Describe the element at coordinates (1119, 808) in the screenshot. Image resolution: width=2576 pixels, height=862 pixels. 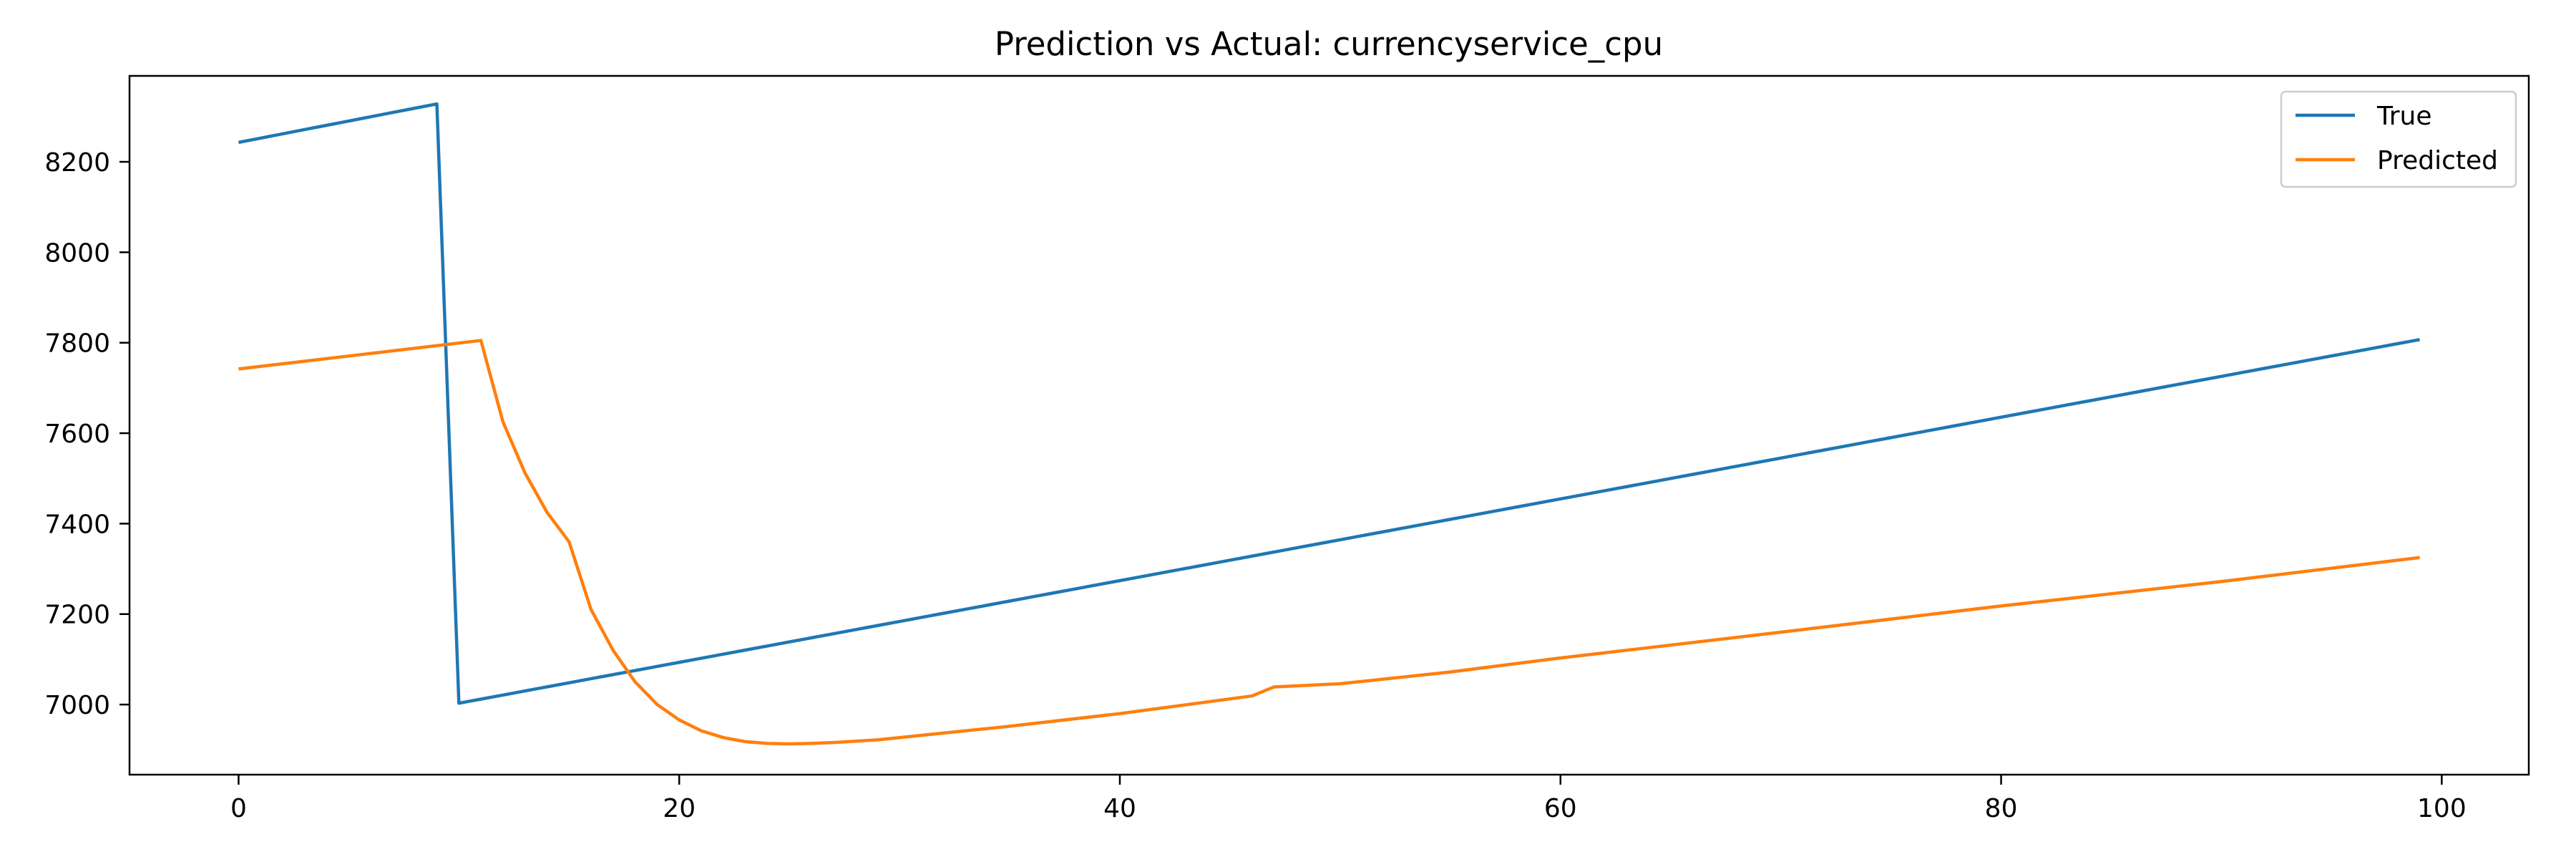
I see `x-tick-label: 40` at that location.